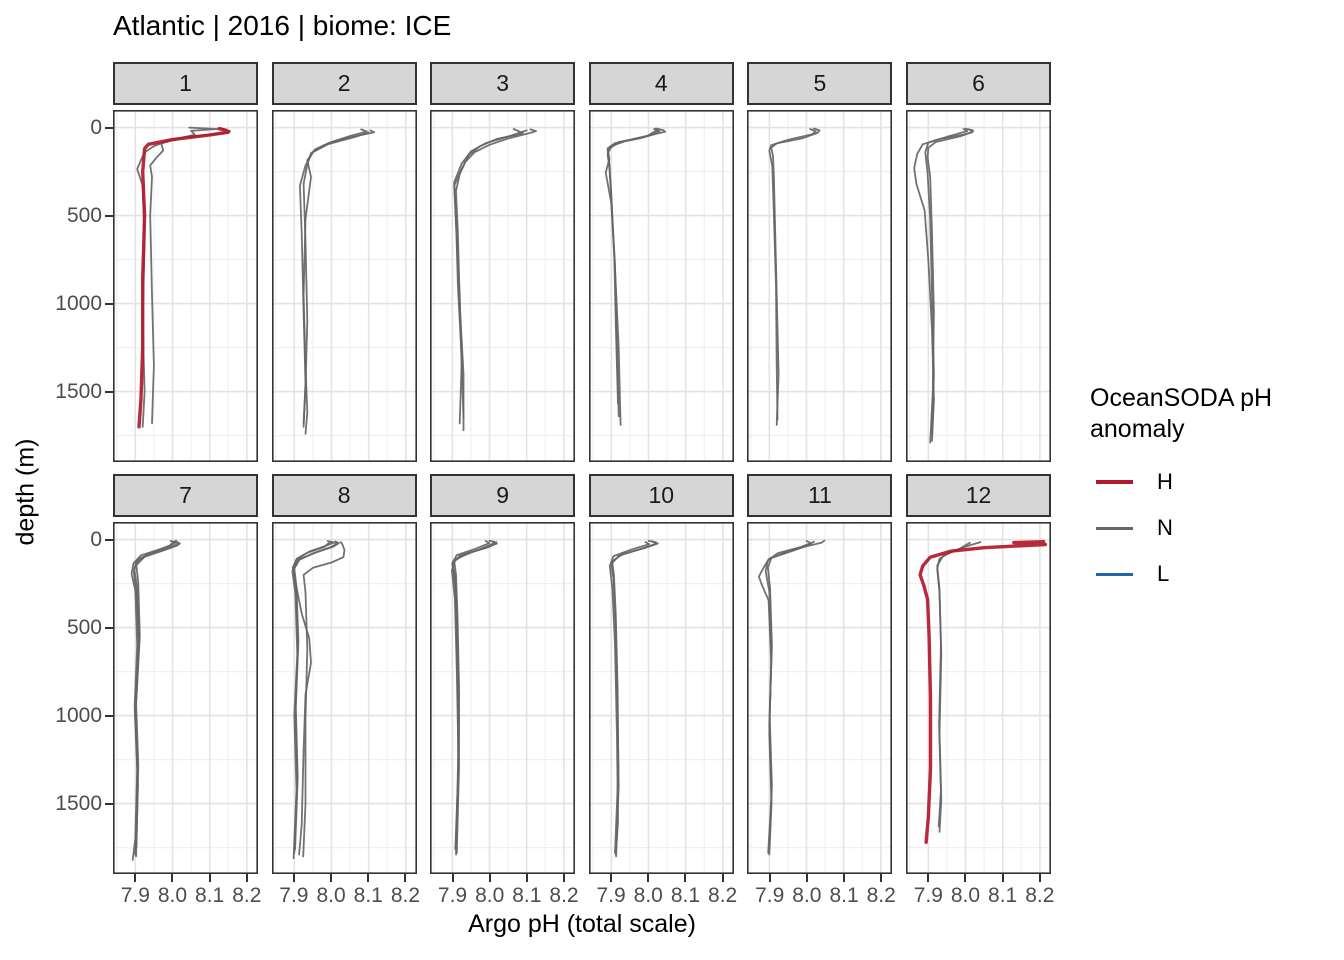  I want to click on plot-title: Atlantic | 2016 | biome: ICE, so click(282, 25).